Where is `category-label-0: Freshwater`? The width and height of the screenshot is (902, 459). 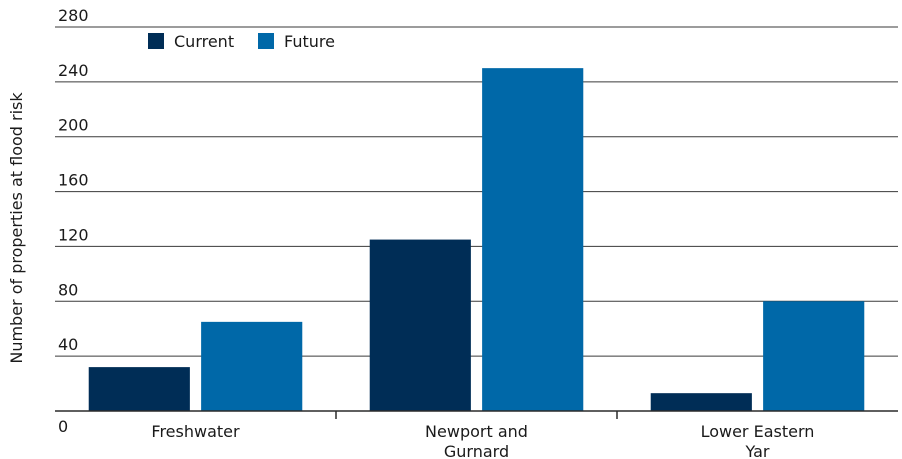 category-label-0: Freshwater is located at coordinates (195, 431).